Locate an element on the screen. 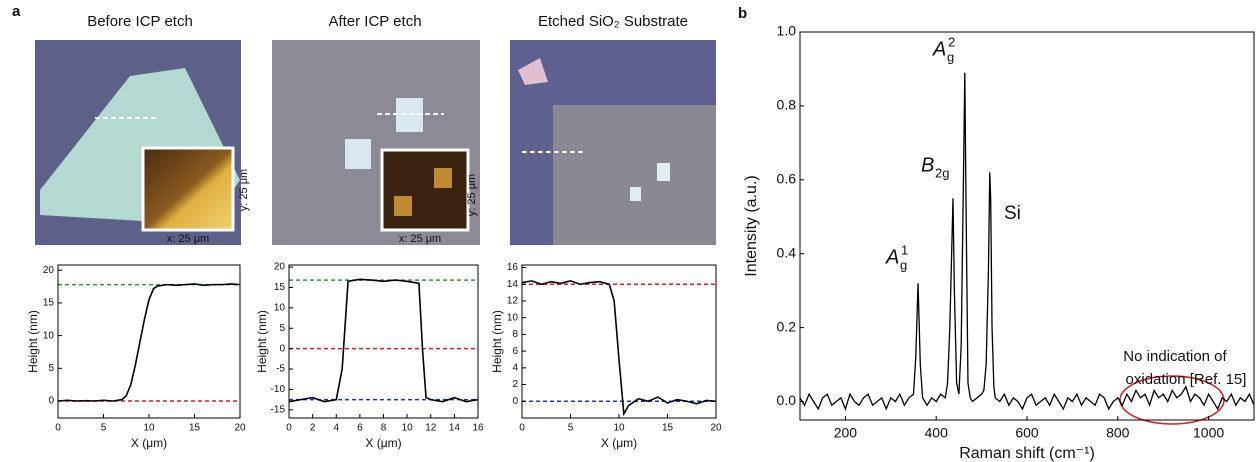 The width and height of the screenshot is (1257, 462). peak-label-sup: 2 is located at coordinates (951, 41).